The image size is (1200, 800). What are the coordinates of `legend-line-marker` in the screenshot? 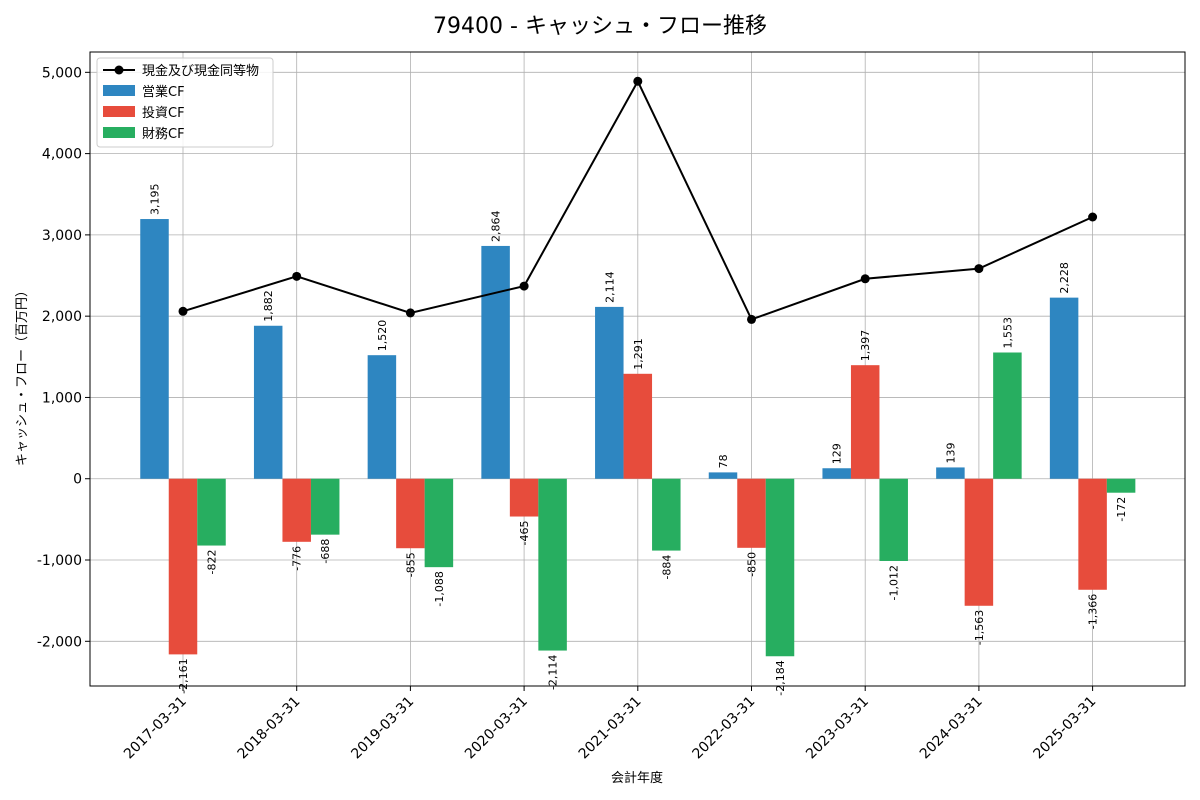 It's located at (119, 70).